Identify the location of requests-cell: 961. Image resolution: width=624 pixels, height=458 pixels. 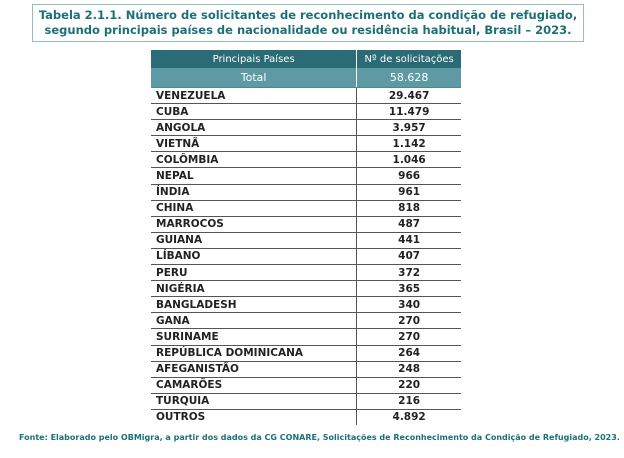
(408, 192).